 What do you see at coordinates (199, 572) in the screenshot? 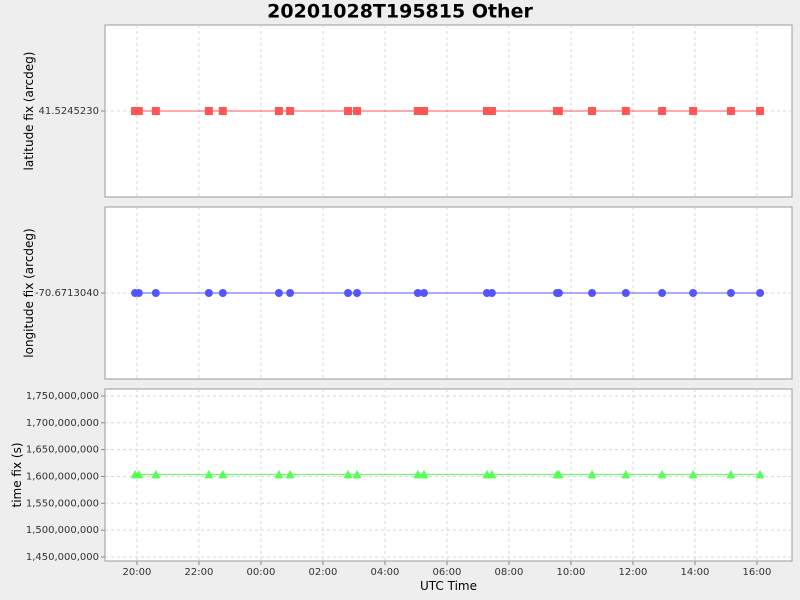
I see `x-tick-label: 22:00` at bounding box center [199, 572].